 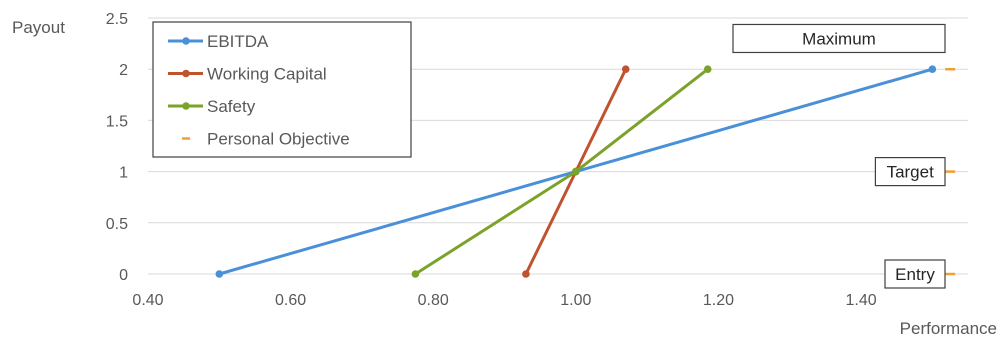 I want to click on annotation-label: Target, so click(x=911, y=172).